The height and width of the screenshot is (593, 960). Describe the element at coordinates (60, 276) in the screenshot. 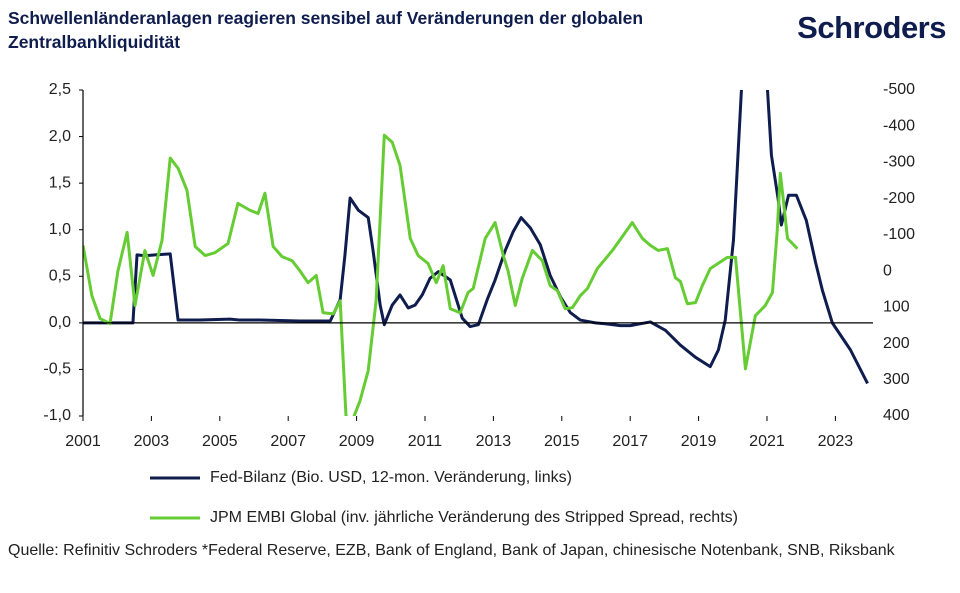

I see `y-tick-label: 0,5` at that location.